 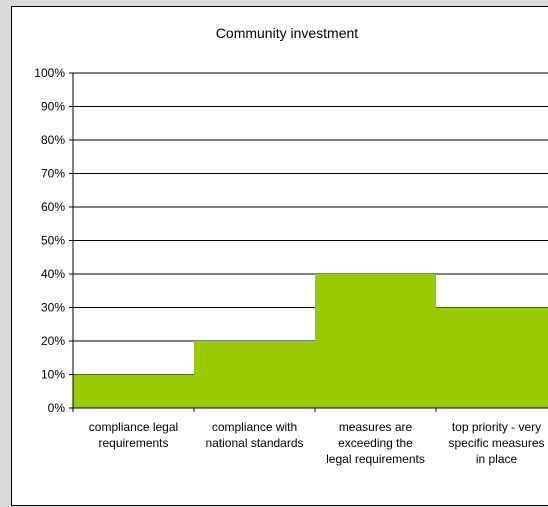 What do you see at coordinates (53, 375) in the screenshot?
I see `y-tick-label: 10%` at bounding box center [53, 375].